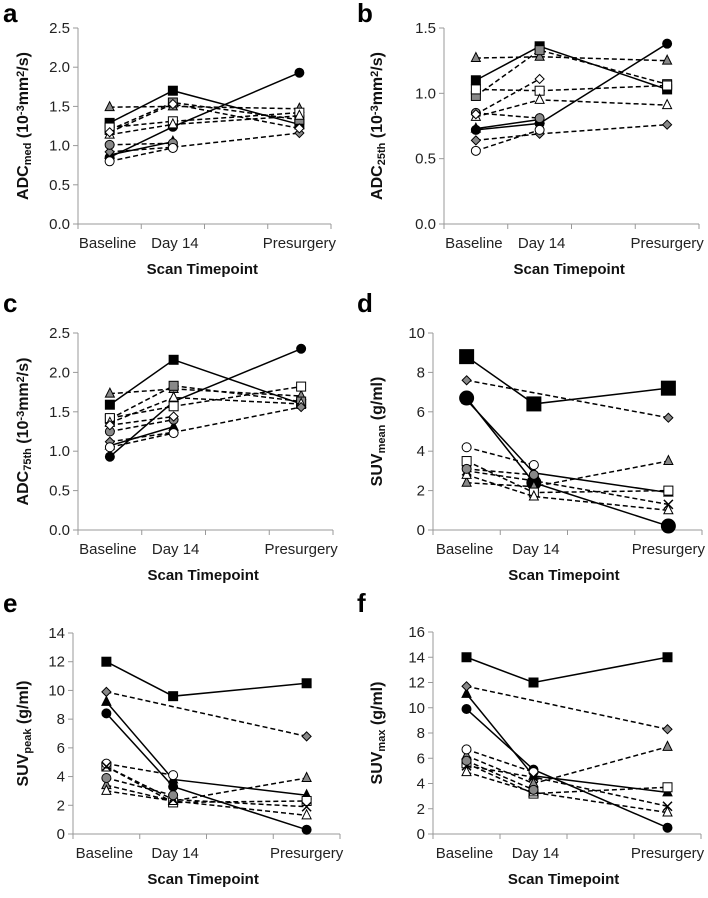  Describe the element at coordinates (382, 740) in the screenshot. I see `y-axis-title-part: max` at that location.